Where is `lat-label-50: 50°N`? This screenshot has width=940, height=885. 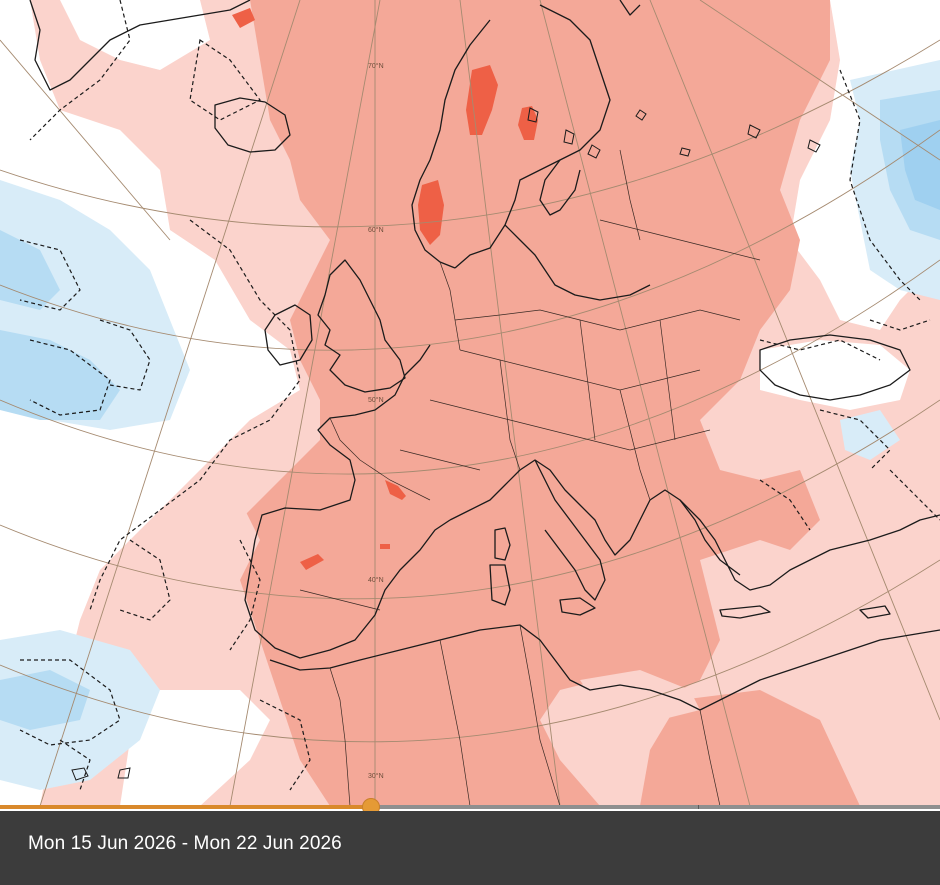 lat-label-50: 50°N is located at coordinates (376, 400).